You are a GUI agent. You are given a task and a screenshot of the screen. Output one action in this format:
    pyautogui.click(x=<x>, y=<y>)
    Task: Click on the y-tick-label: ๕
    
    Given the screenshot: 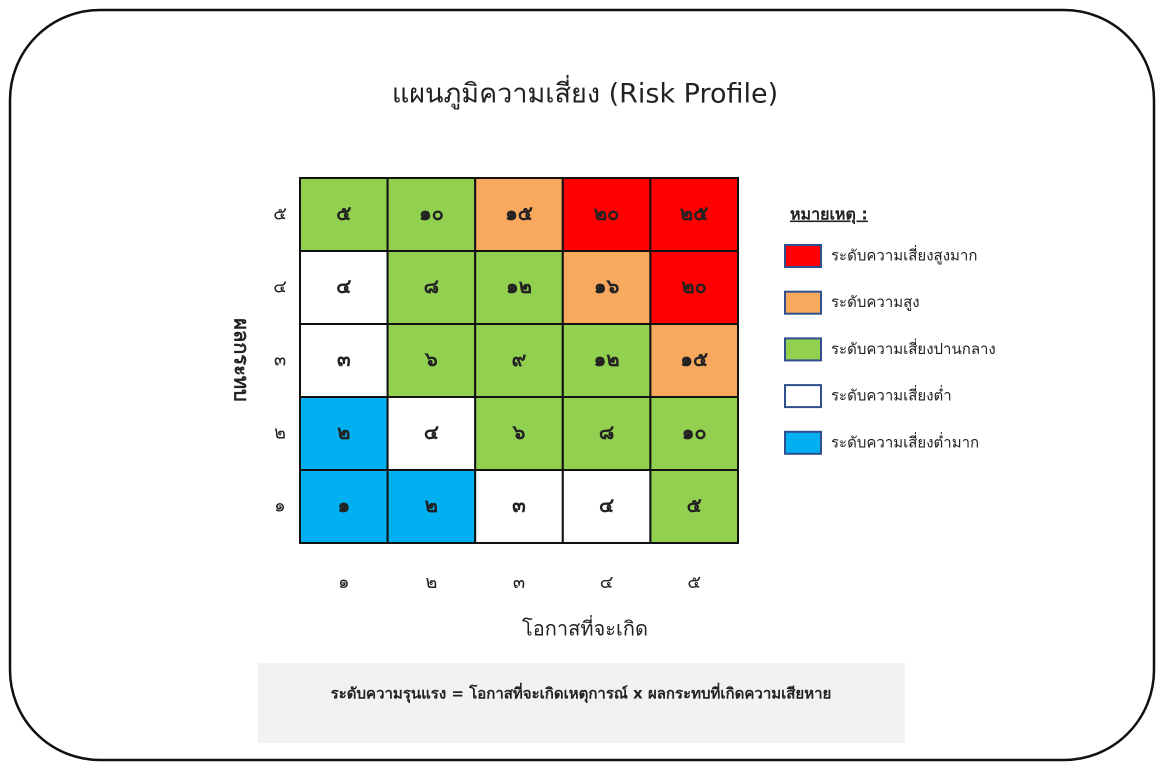 What is the action you would take?
    pyautogui.click(x=280, y=214)
    